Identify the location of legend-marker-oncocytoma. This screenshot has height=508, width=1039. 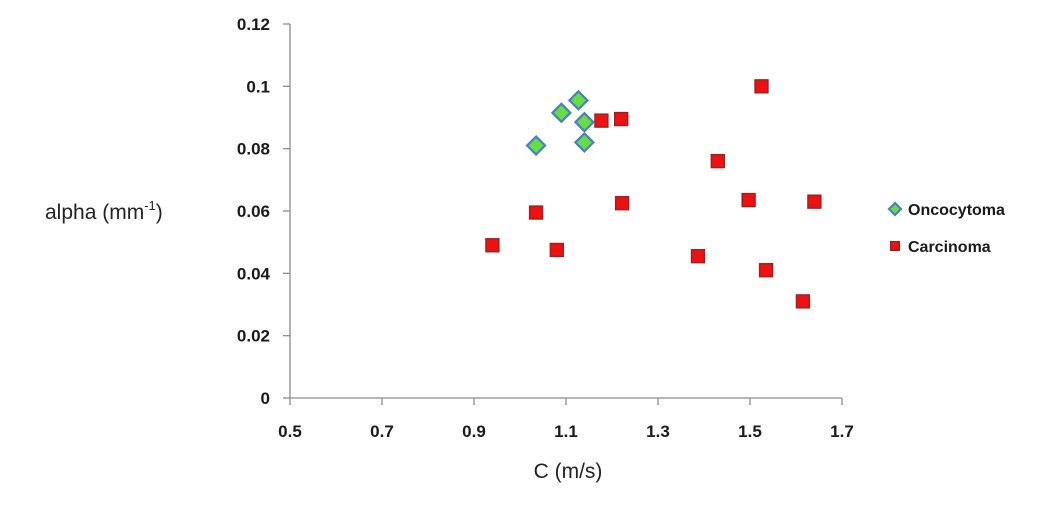
(895, 209).